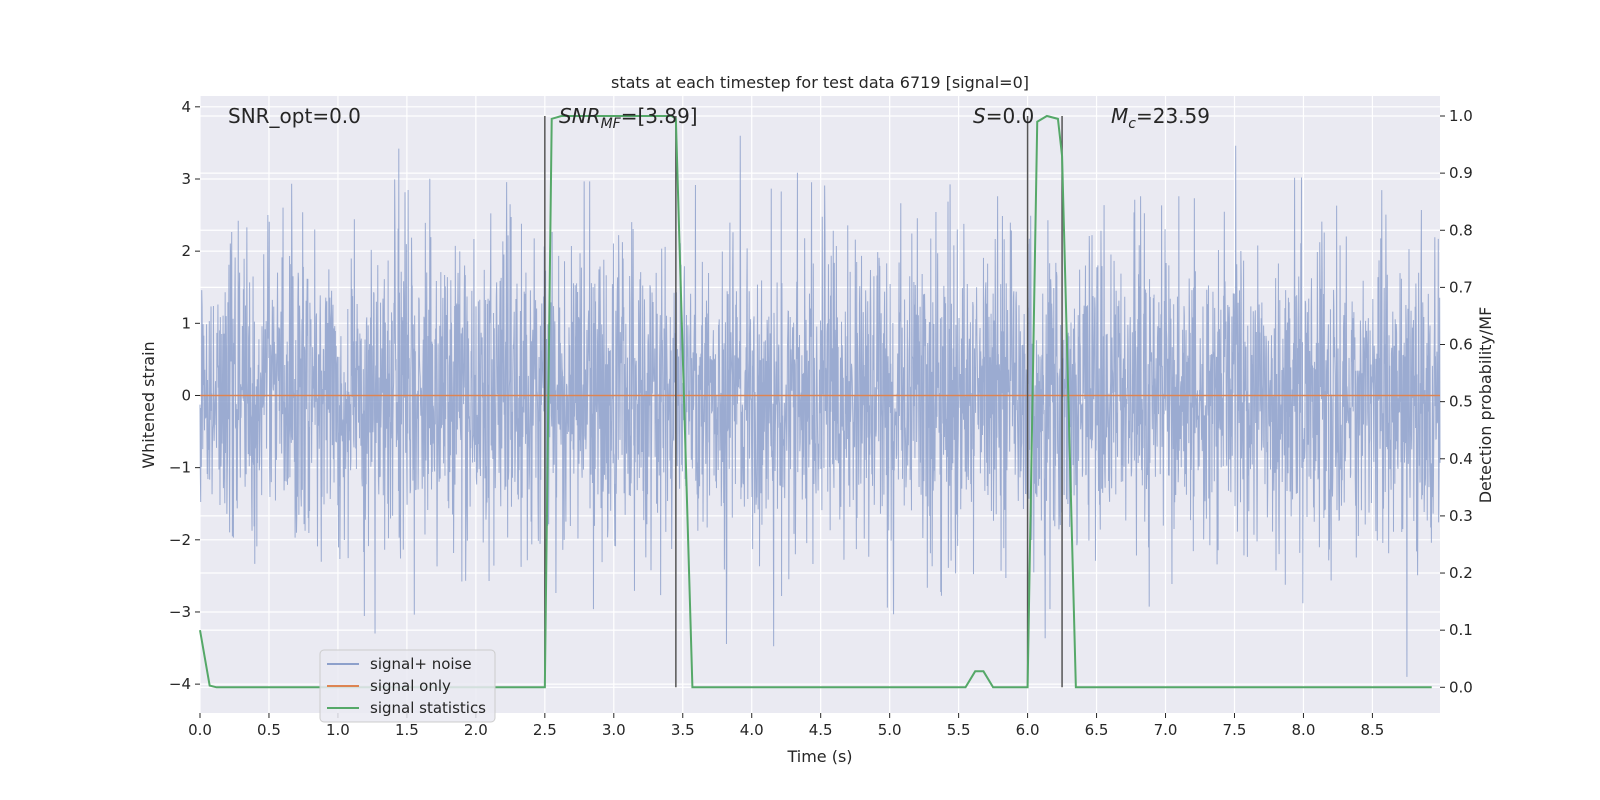 The image size is (1600, 800). I want to click on y-axis-left-ticks: −4 −3 −2 −1 0 1 2 3 4, so click(184, 395).